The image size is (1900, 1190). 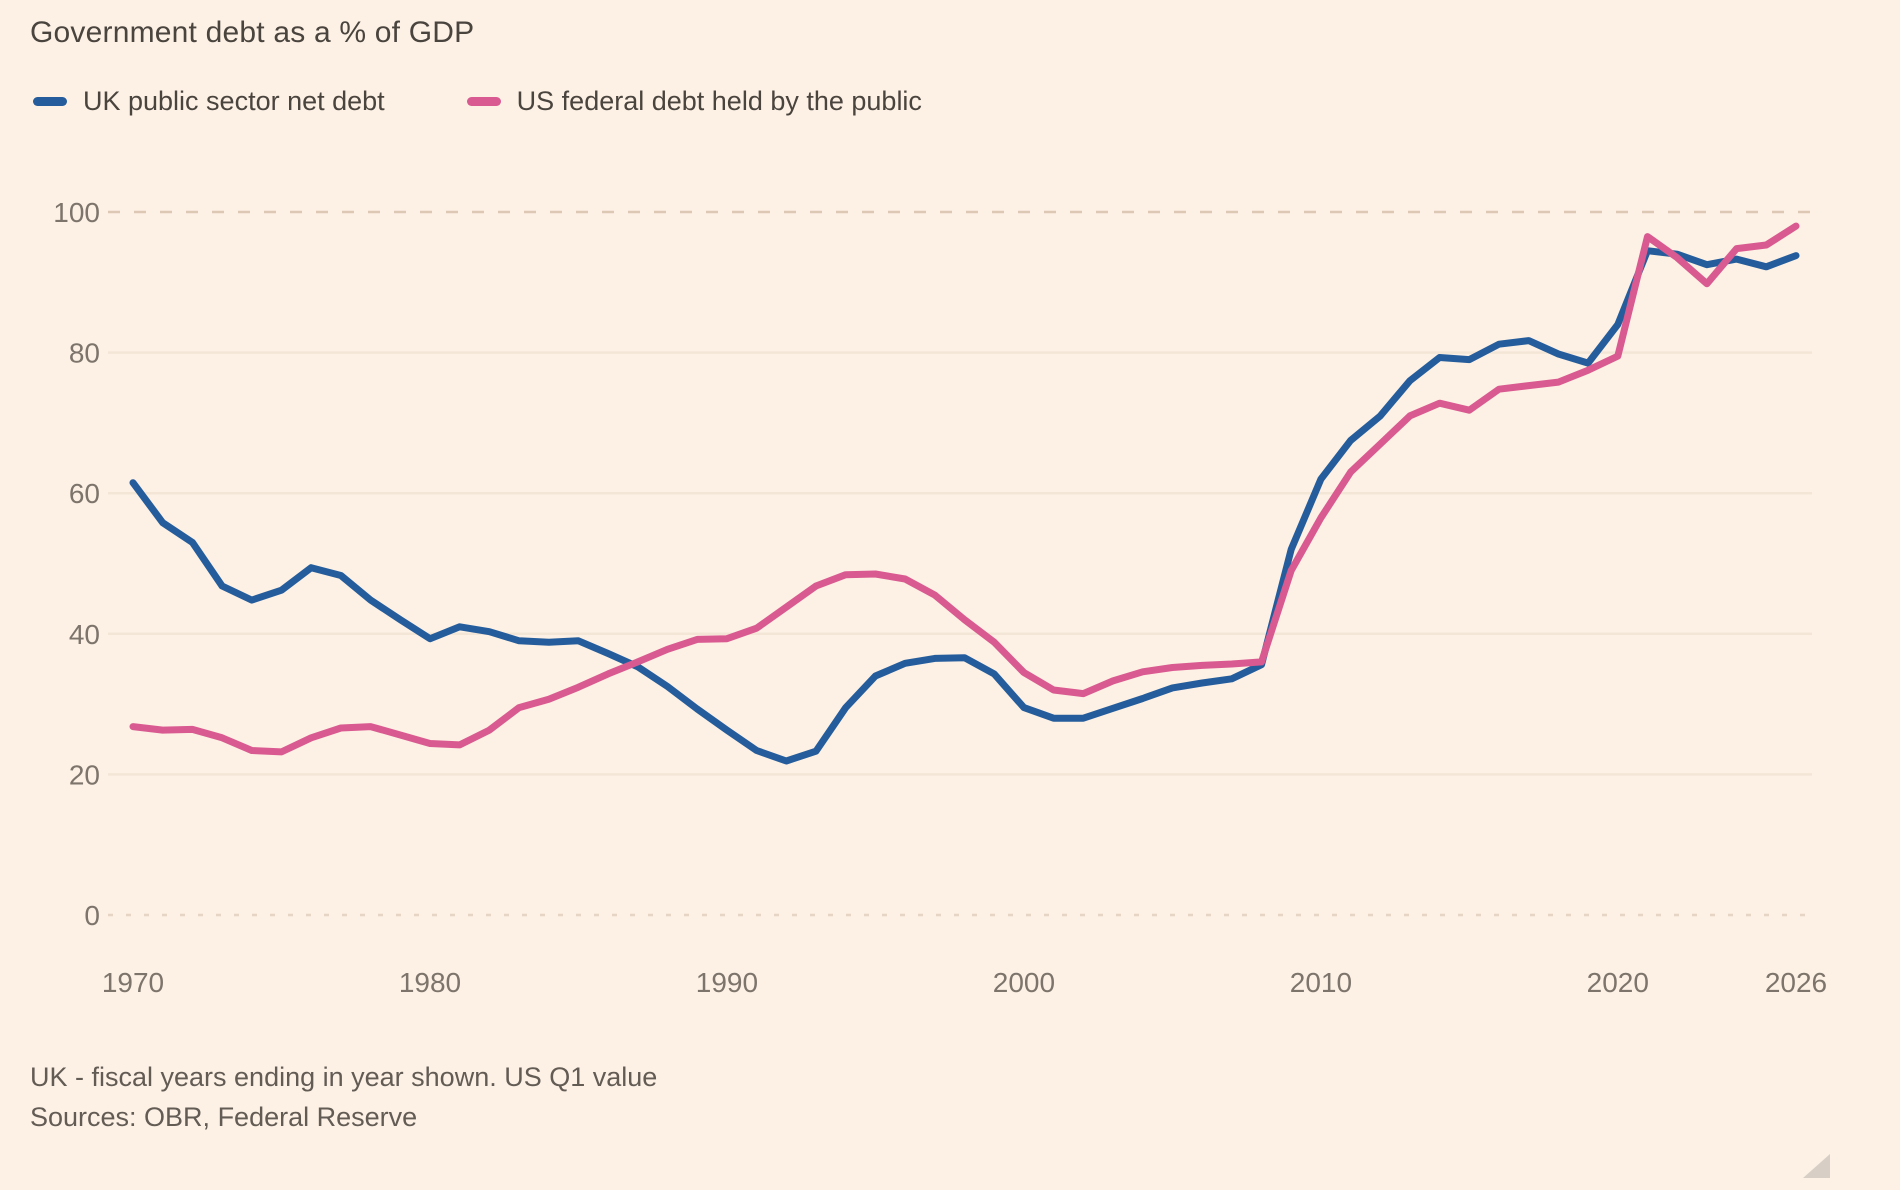 I want to click on svg-text: 2020, so click(x=1618, y=982).